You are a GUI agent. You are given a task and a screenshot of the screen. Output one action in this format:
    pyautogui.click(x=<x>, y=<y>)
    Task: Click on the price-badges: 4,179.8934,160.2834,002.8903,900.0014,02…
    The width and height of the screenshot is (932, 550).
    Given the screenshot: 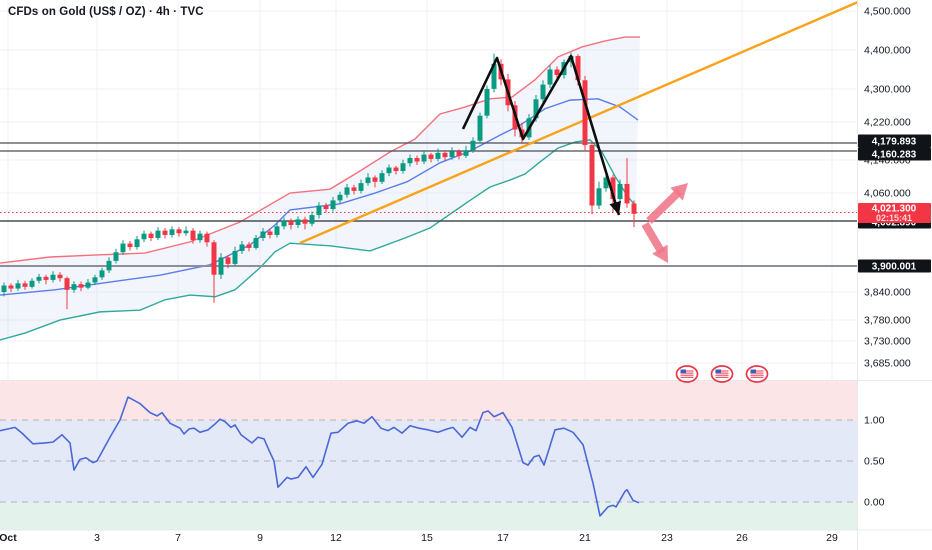 What is the action you would take?
    pyautogui.click(x=894, y=203)
    